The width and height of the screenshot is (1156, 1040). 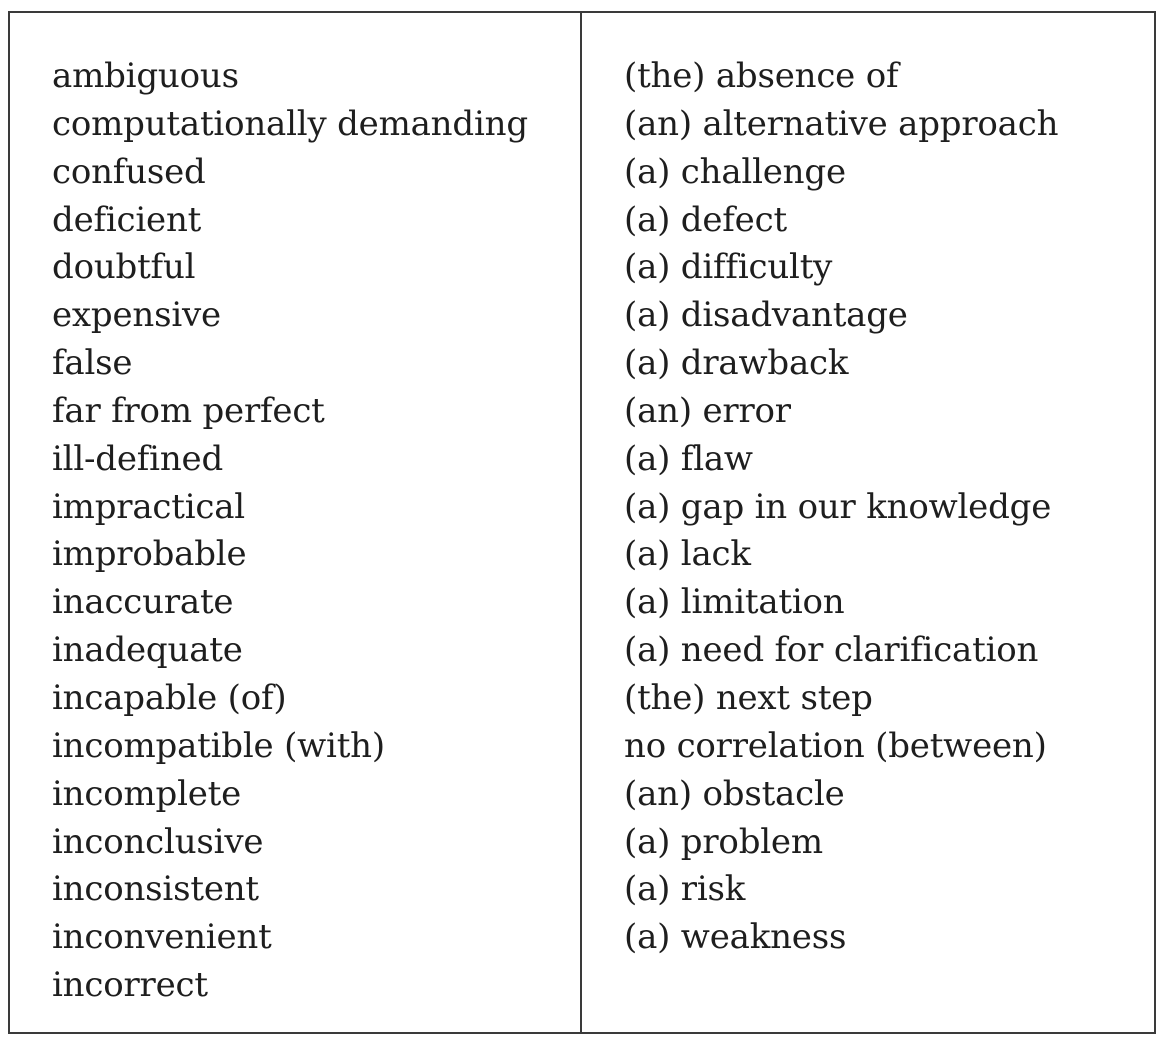 What do you see at coordinates (705, 219) in the screenshot?
I see `list-item: (a) defect` at bounding box center [705, 219].